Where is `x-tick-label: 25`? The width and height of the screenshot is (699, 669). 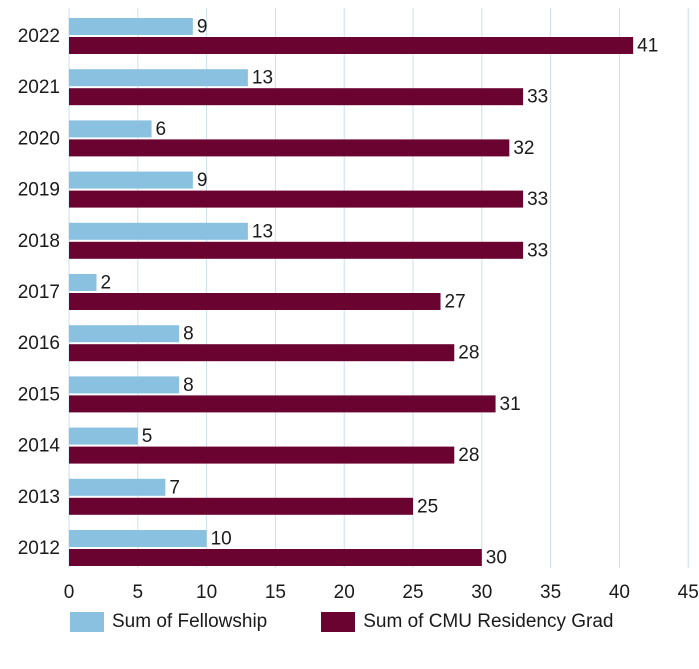 x-tick-label: 25 is located at coordinates (412, 592).